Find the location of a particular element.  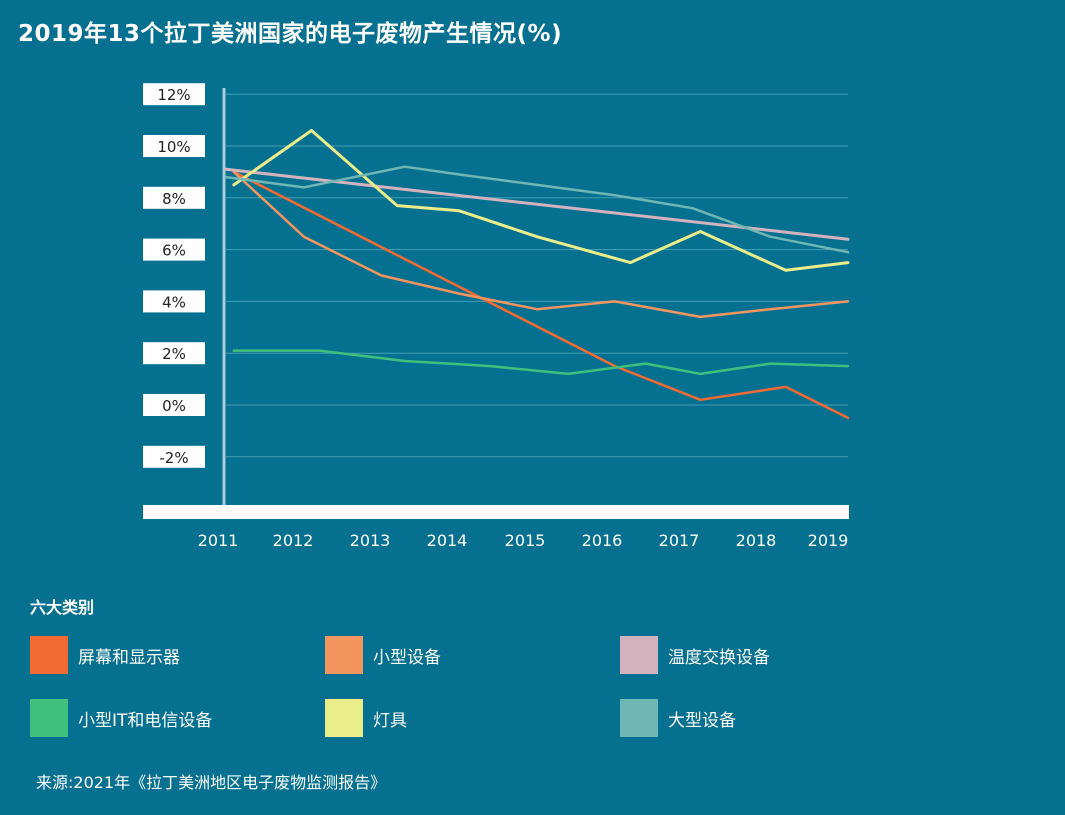

legend-item: 大型设备 is located at coordinates (678, 718).